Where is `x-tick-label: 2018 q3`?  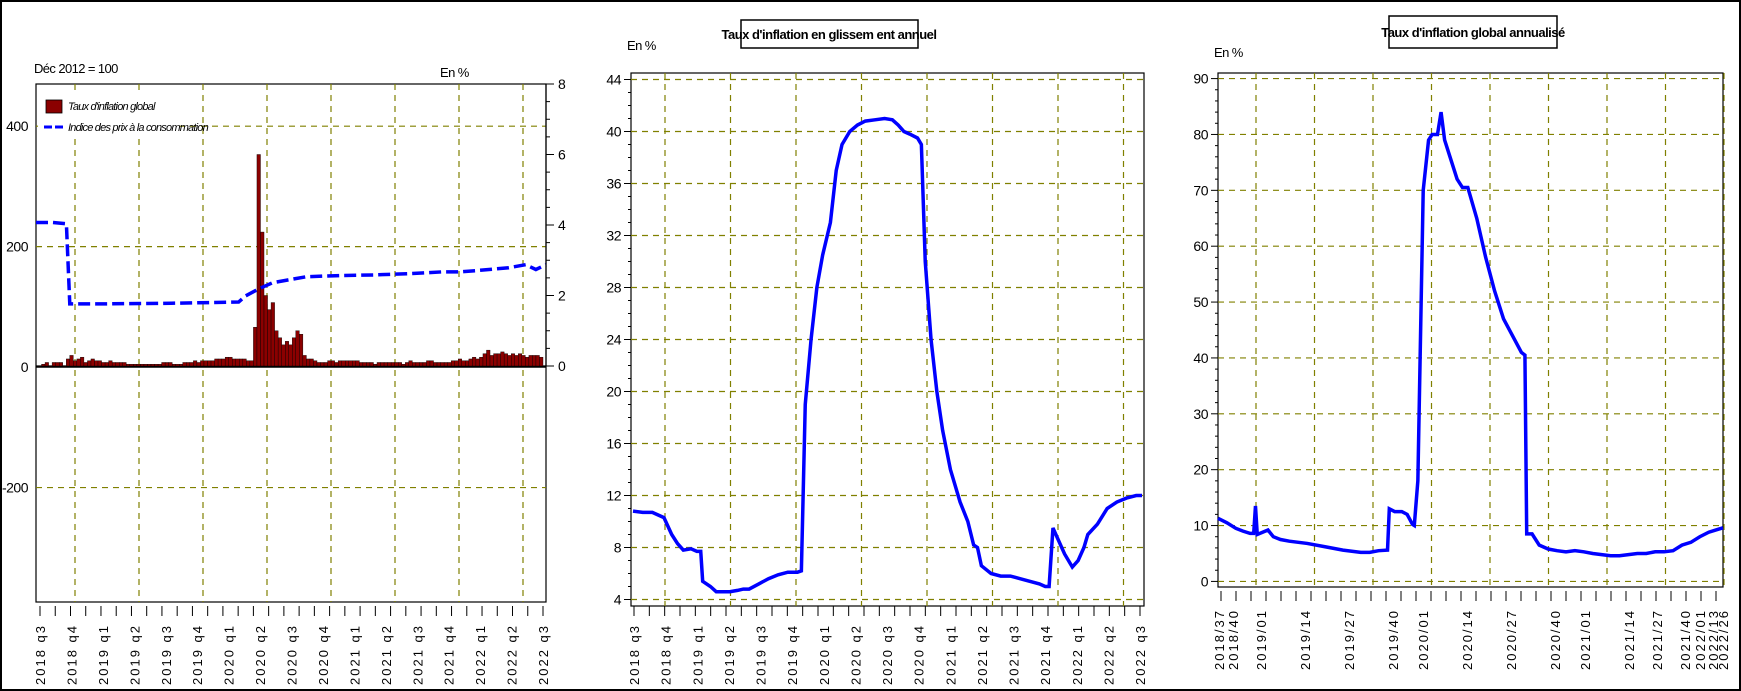
x-tick-label: 2018 q3 is located at coordinates (40, 654).